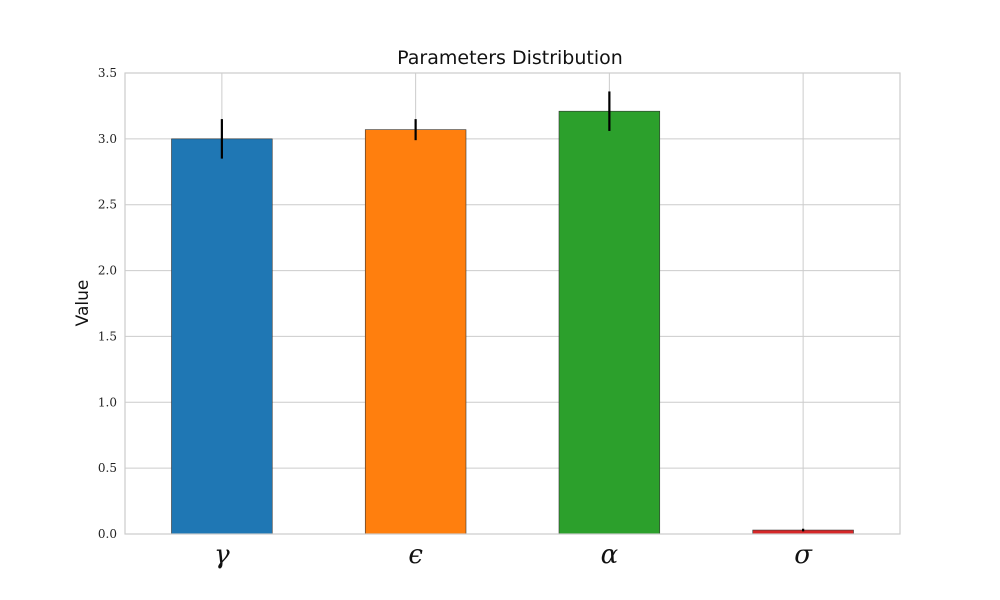 The image size is (1000, 600). I want to click on x-tick-label: α, so click(610, 555).